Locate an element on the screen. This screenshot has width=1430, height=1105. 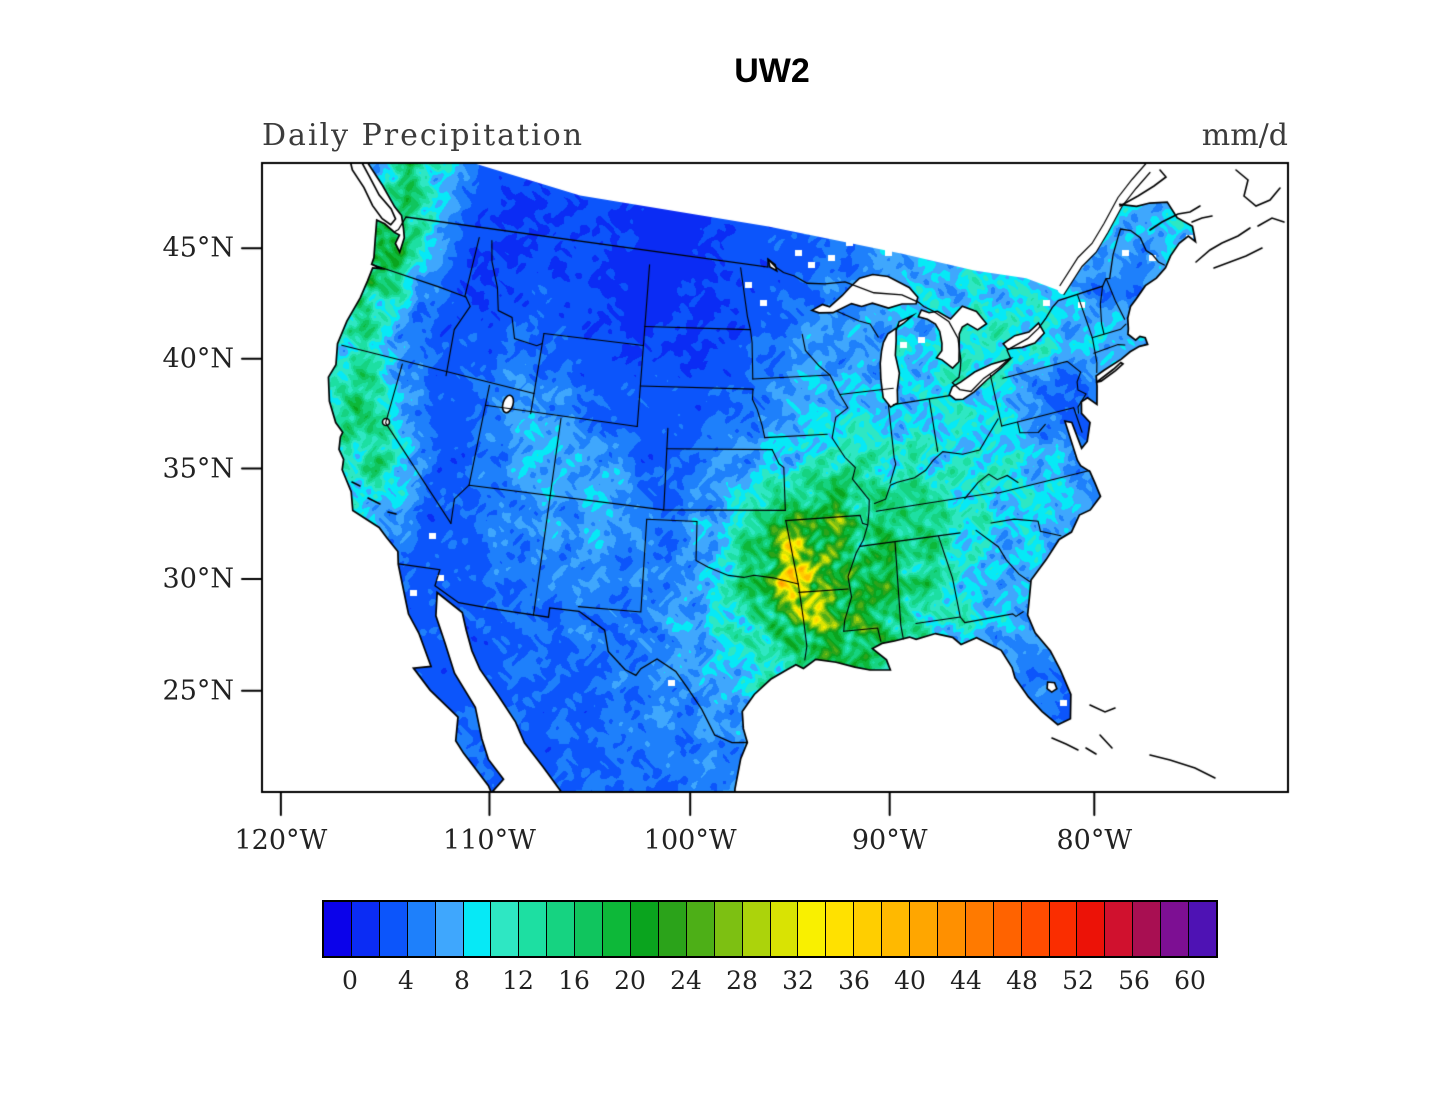
y-tick-label: 35°N is located at coordinates (198, 469).